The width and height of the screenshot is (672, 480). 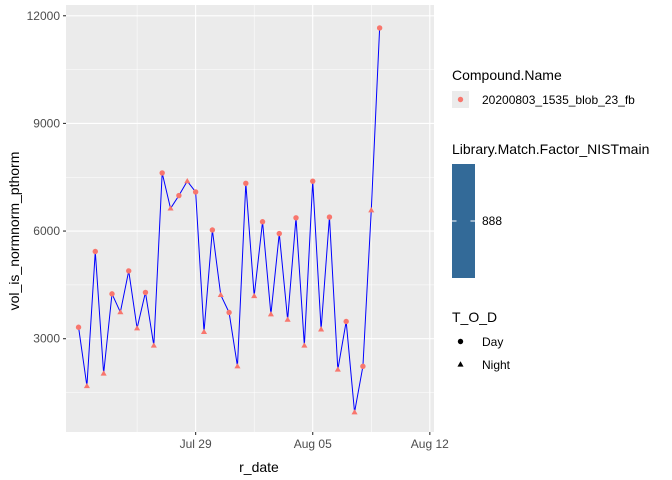 What do you see at coordinates (463, 221) in the screenshot?
I see `legend-colorbar` at bounding box center [463, 221].